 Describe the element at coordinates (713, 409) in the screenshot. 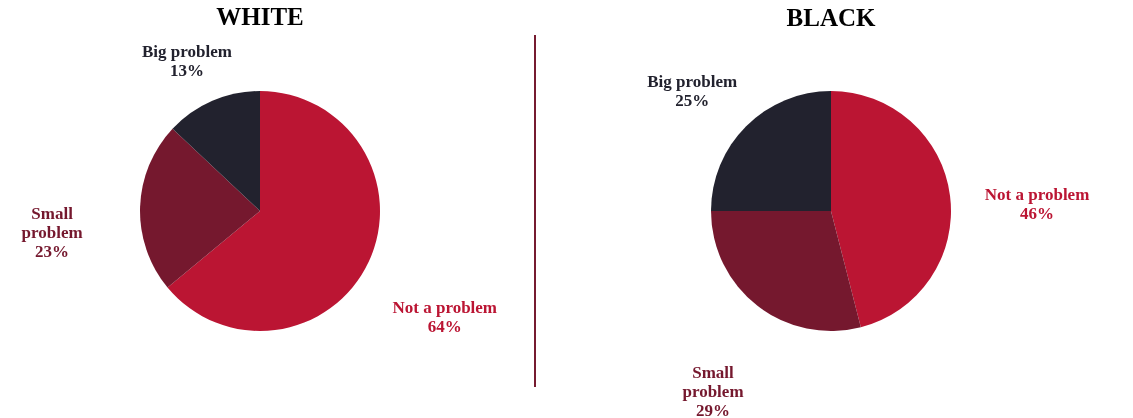

I see `data-label: 29%` at that location.